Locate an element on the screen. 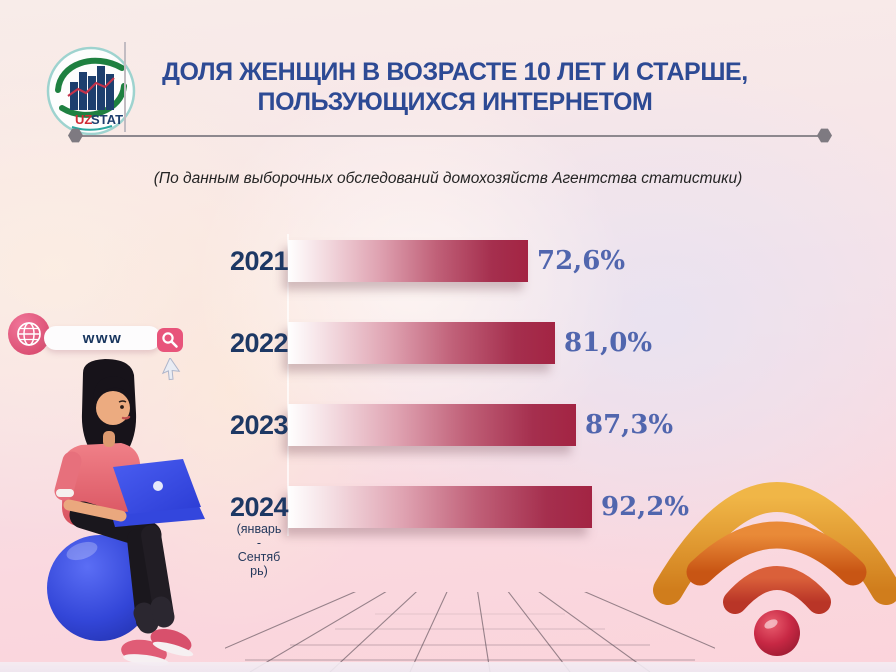 This screenshot has height=672, width=896. logo-bar-chart-icon is located at coordinates (91, 88).